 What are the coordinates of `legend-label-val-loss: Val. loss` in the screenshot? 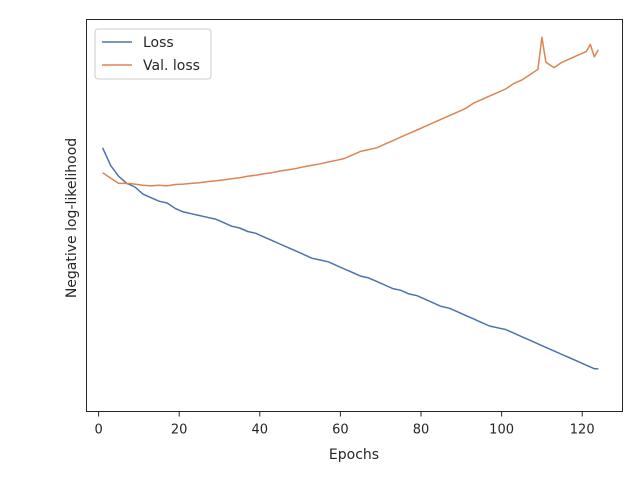 It's located at (171, 66).